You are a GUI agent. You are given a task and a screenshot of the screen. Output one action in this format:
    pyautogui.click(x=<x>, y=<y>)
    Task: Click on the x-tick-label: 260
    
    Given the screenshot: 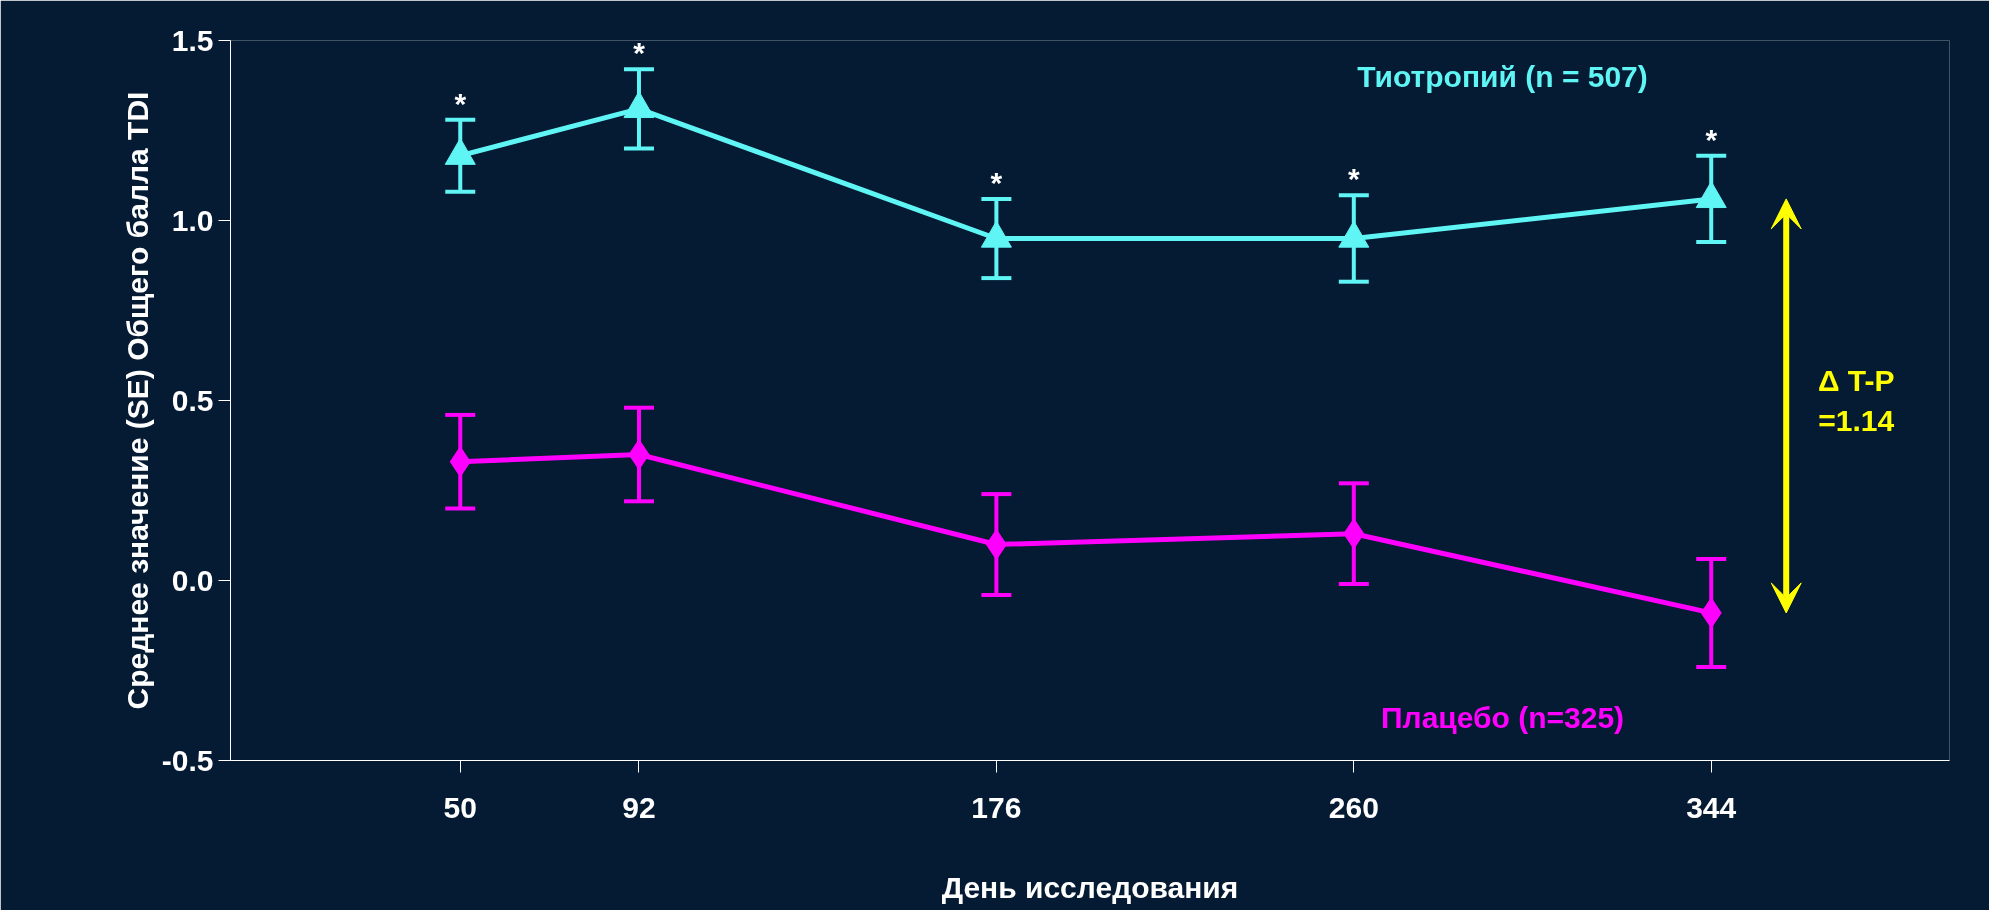 What is the action you would take?
    pyautogui.click(x=1353, y=807)
    